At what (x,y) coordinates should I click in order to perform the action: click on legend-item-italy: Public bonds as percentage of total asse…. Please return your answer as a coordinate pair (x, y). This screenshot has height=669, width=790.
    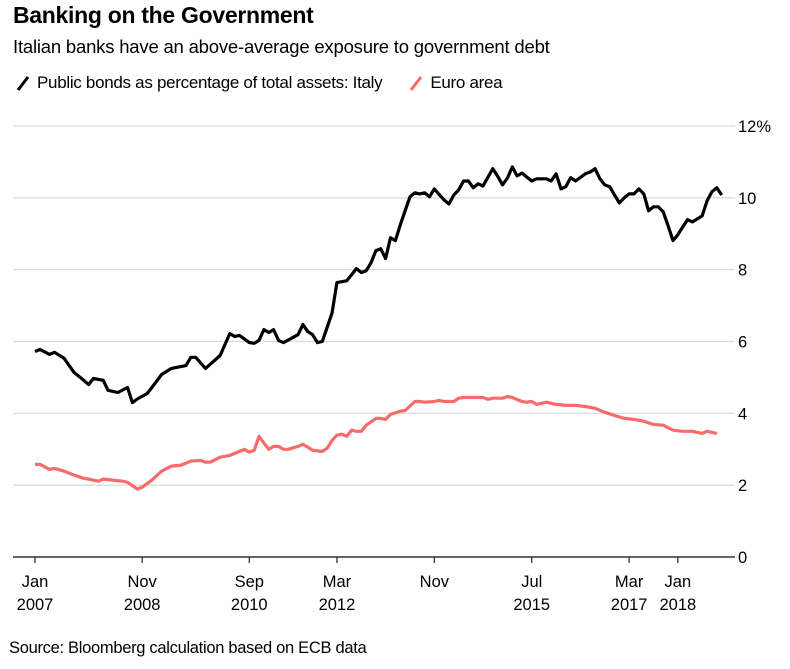
    Looking at the image, I should click on (199, 83).